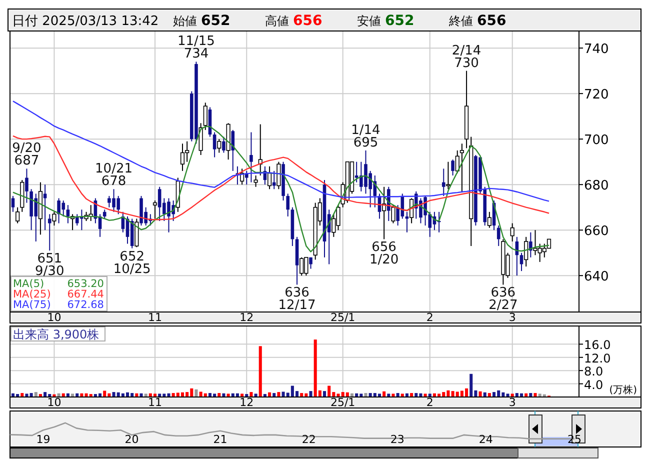  I want to click on y-tick-label: 8.0, so click(594, 371).